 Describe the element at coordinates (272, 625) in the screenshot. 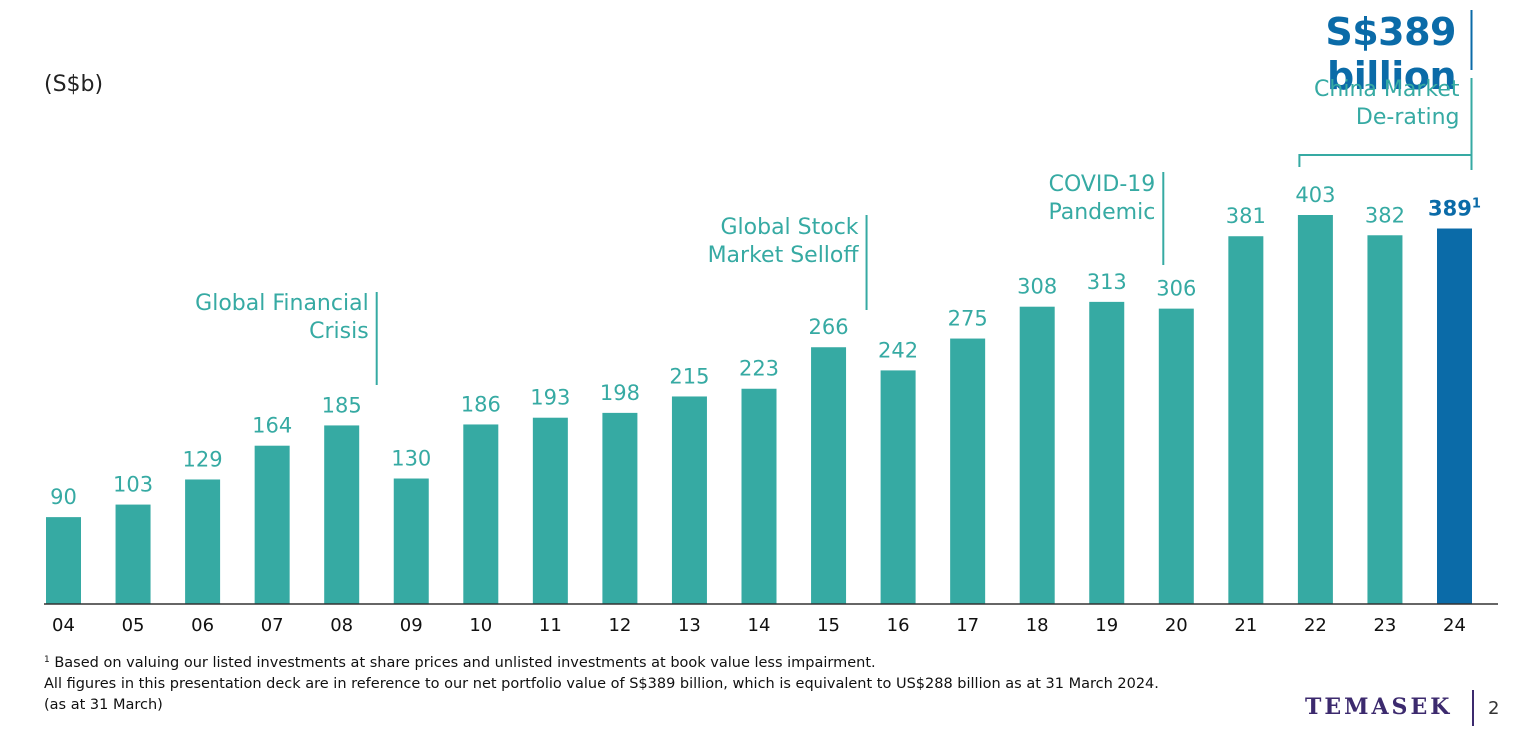

I see `x-tick-07: 07` at that location.